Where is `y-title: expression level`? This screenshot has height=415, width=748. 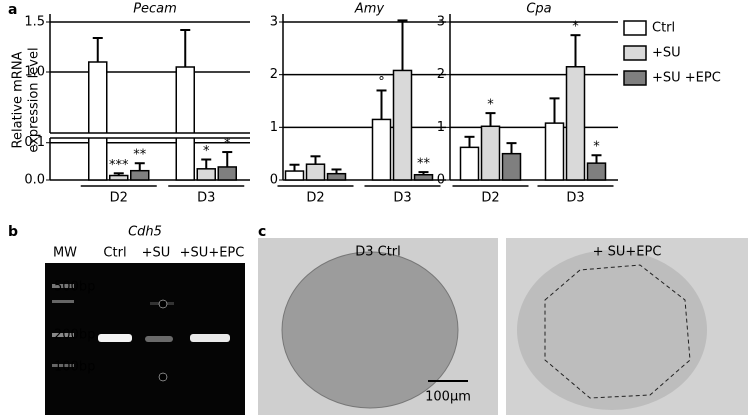
y-title: expression level is located at coordinates (34, 99).